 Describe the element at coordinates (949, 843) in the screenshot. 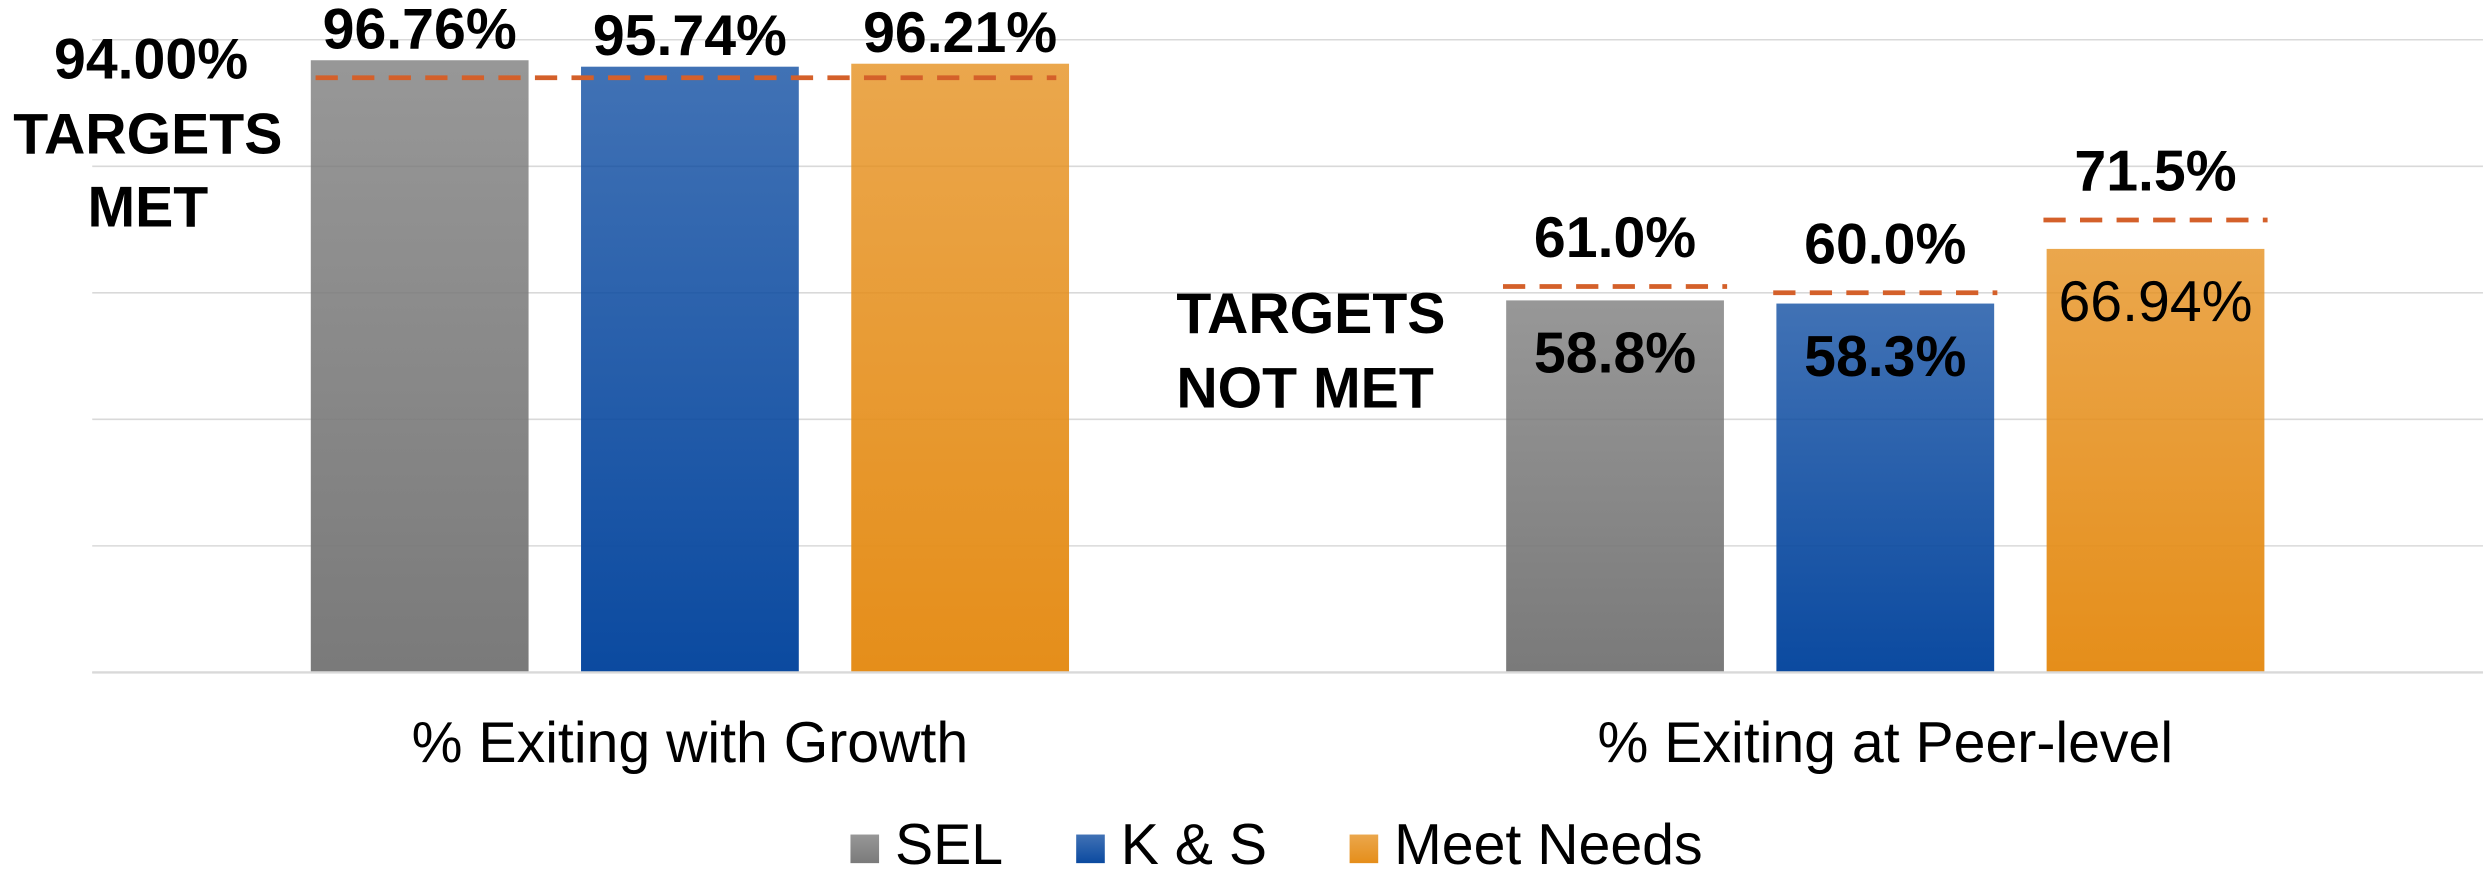

I see `legend-label: SEL` at that location.